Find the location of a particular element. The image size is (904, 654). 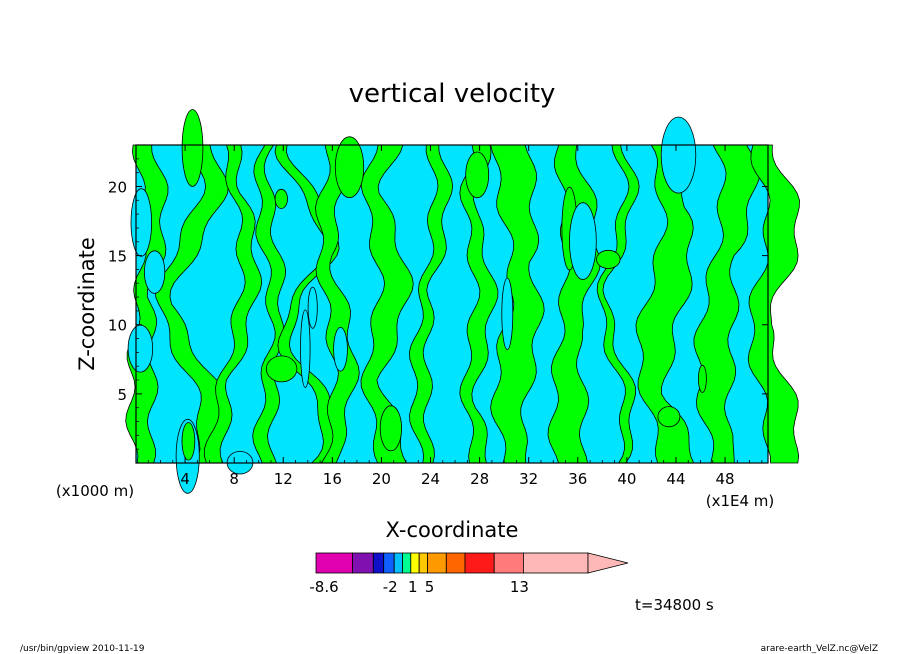

x-tick-label: 16 is located at coordinates (332, 479).